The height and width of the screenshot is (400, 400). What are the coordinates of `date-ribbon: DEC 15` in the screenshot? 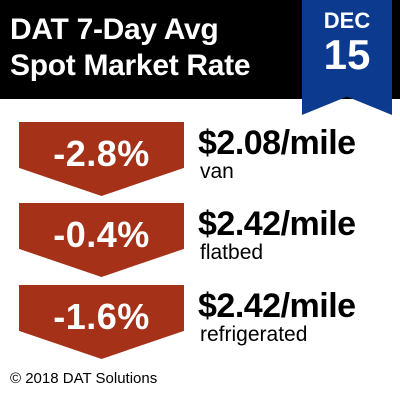 It's located at (347, 57).